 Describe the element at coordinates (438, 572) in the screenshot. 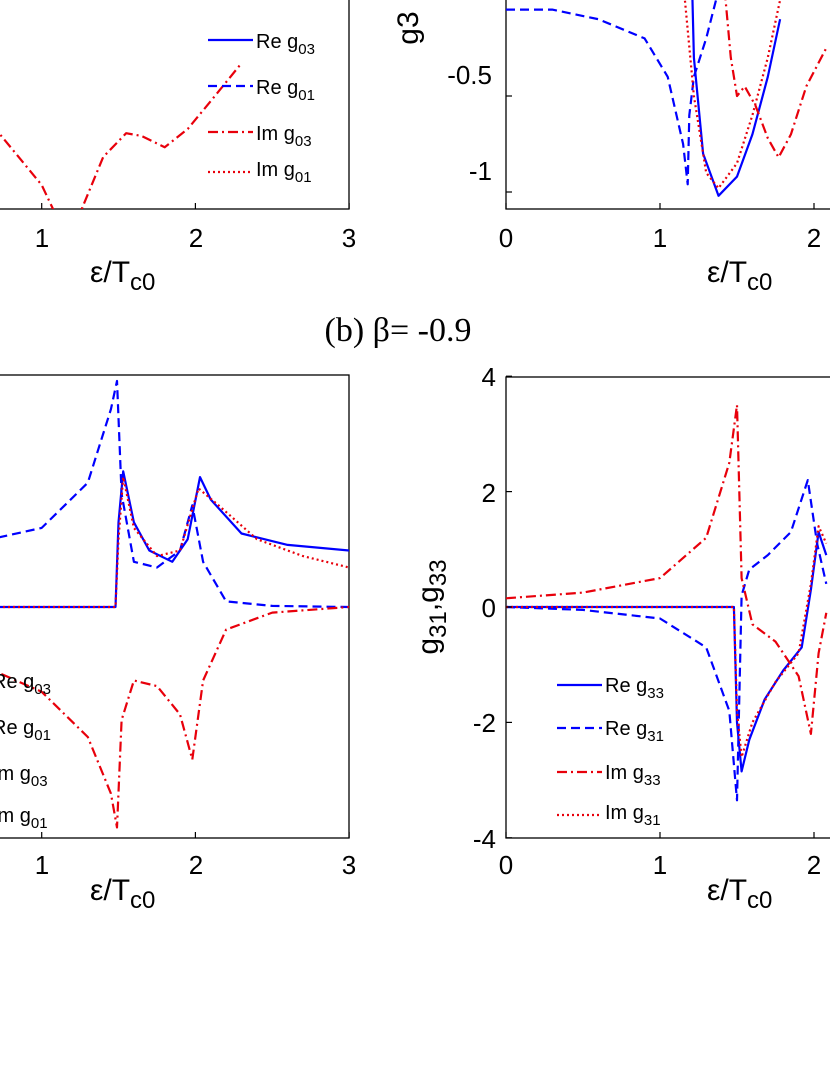

I see `y-axis-sub: 33` at that location.